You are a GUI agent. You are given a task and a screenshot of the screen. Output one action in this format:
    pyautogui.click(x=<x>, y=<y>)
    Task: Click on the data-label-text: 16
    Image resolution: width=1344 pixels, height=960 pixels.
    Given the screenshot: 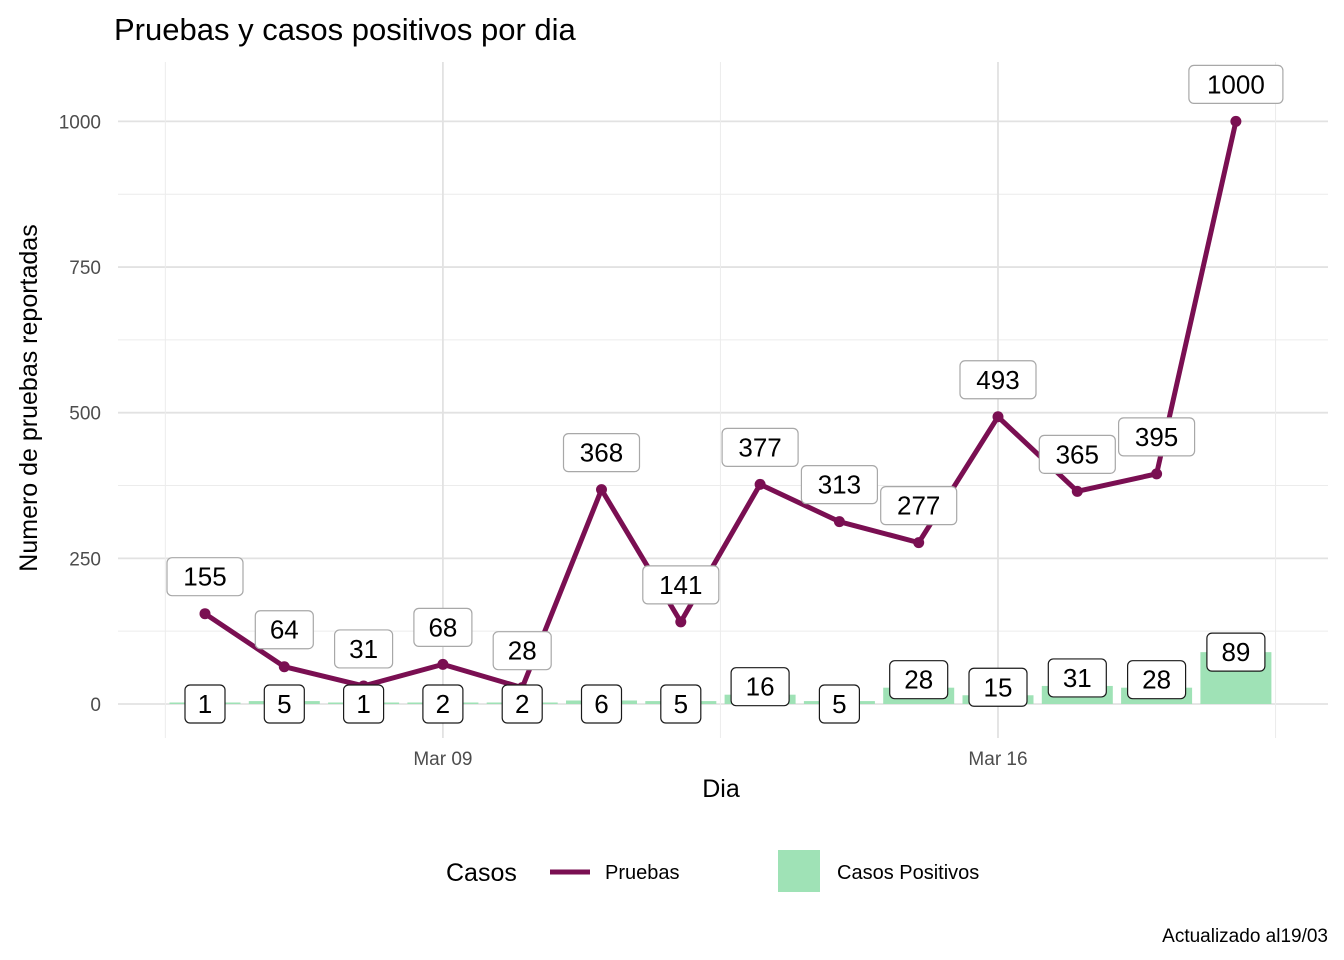 What is the action you would take?
    pyautogui.click(x=760, y=687)
    